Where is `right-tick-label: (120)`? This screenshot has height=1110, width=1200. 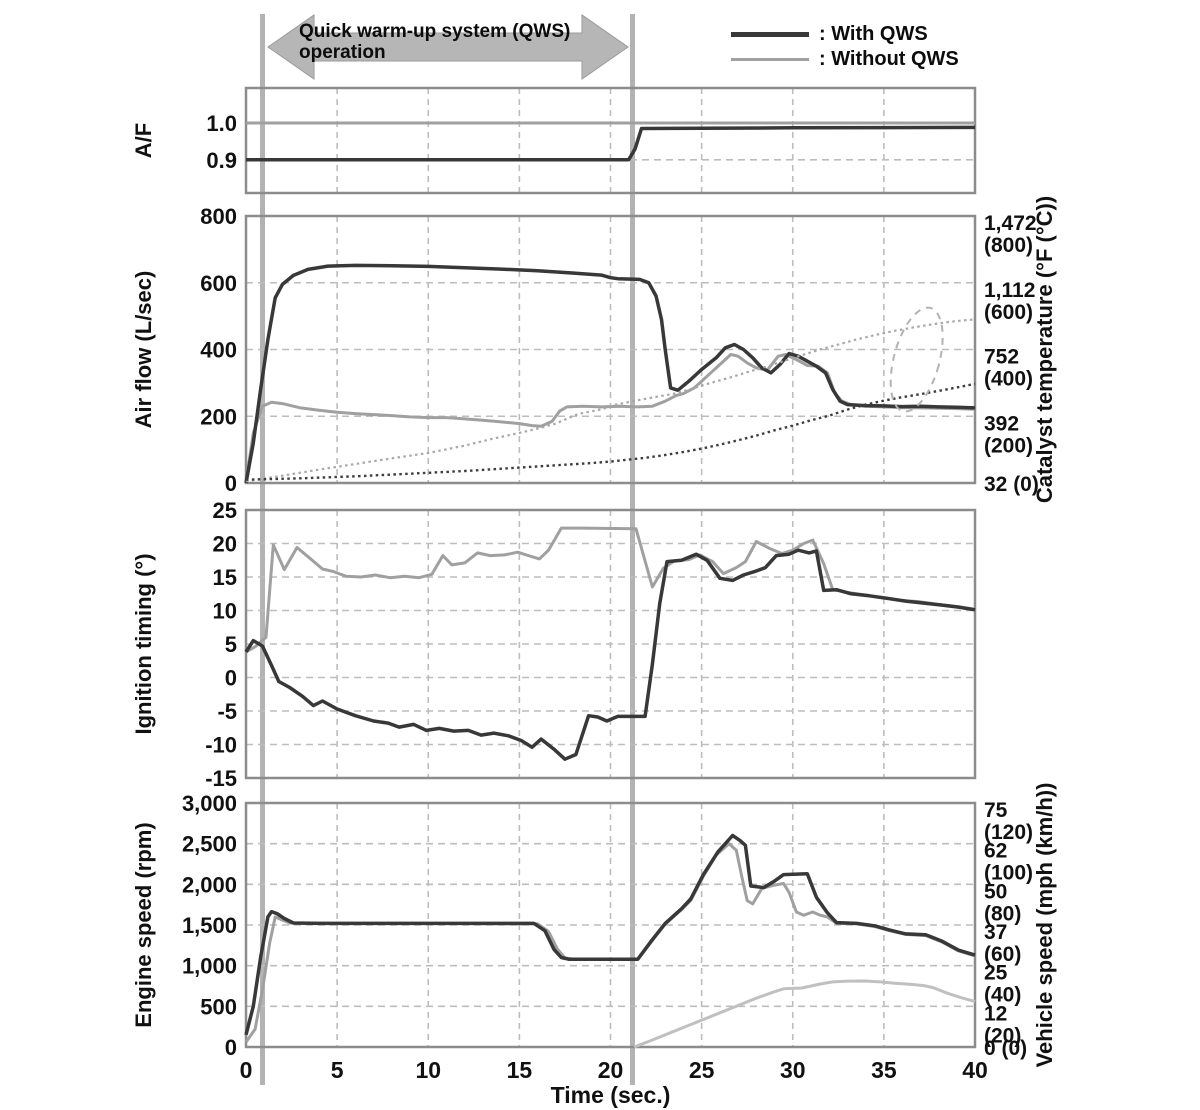 right-tick-label: (120) is located at coordinates (1008, 832).